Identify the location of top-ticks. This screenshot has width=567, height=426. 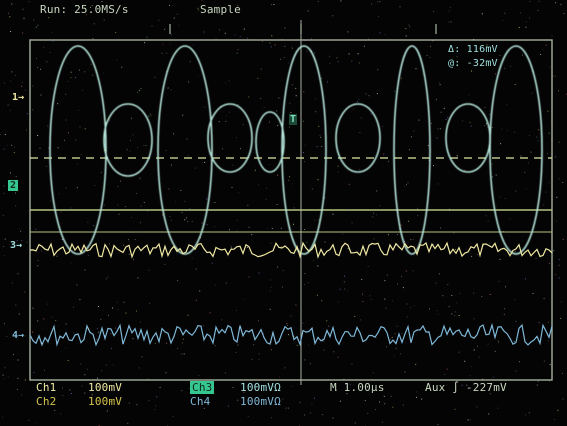
(303, 29).